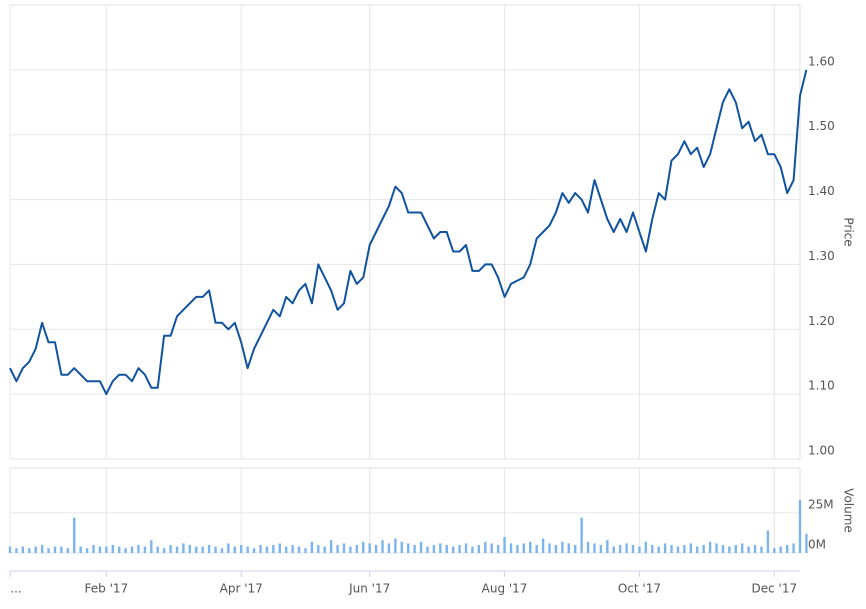 This screenshot has height=609, width=866. Describe the element at coordinates (821, 256) in the screenshot. I see `y-tick-label: 1.30` at that location.